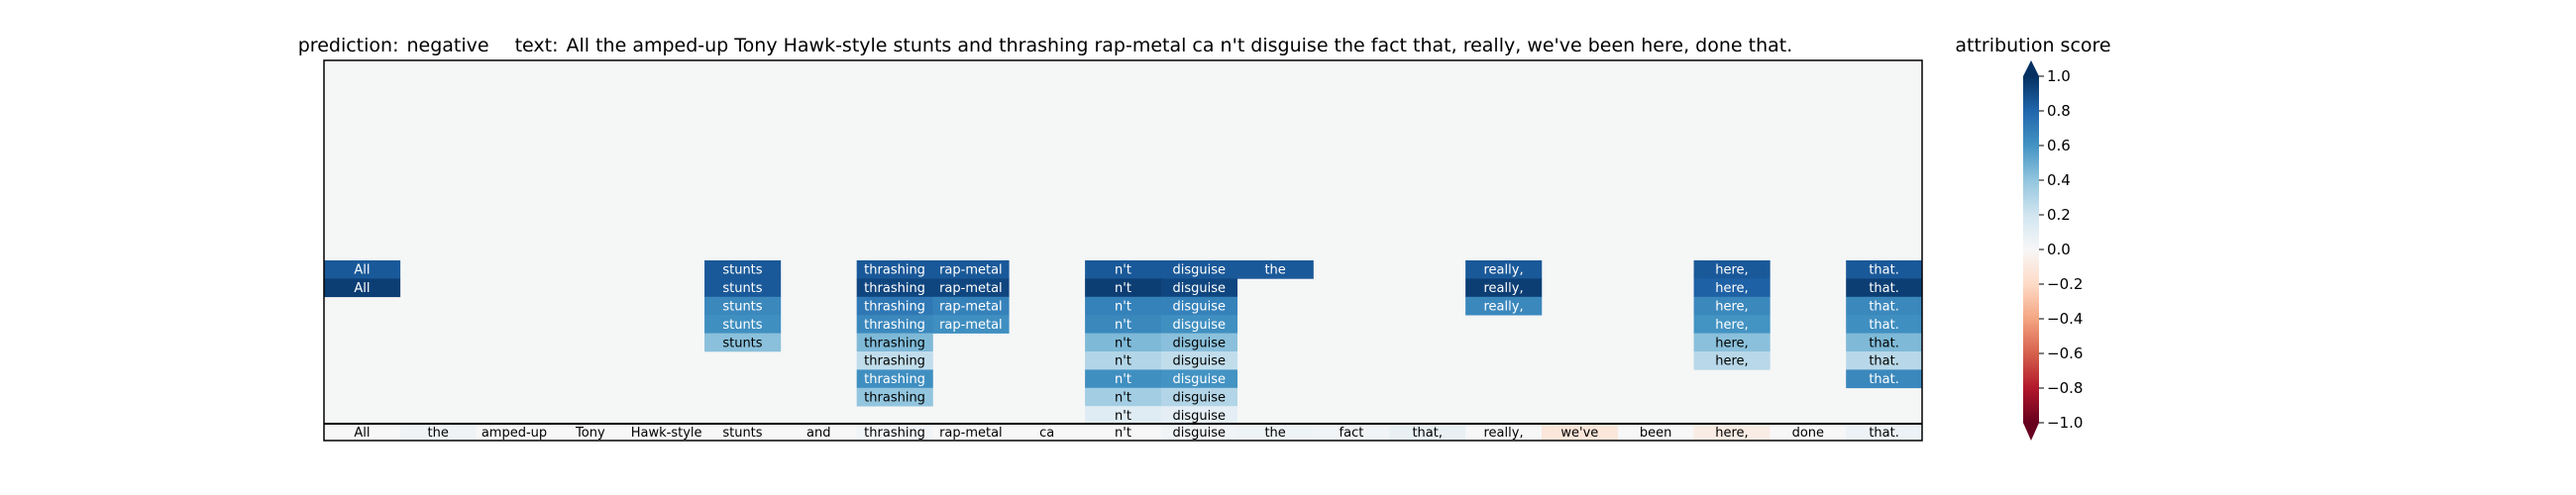 This screenshot has width=2576, height=495. I want to click on baseline-token-label: and, so click(818, 434).